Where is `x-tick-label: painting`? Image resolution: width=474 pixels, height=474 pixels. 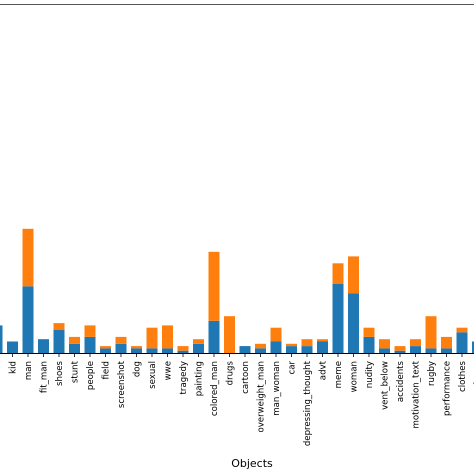
x-tick-label: painting is located at coordinates (200, 378).